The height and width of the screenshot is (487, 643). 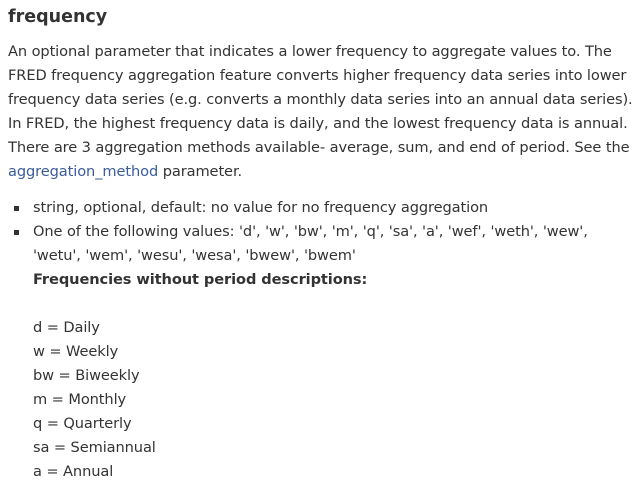 What do you see at coordinates (83, 171) in the screenshot?
I see `aggregation-method-link: aggregation_method` at bounding box center [83, 171].